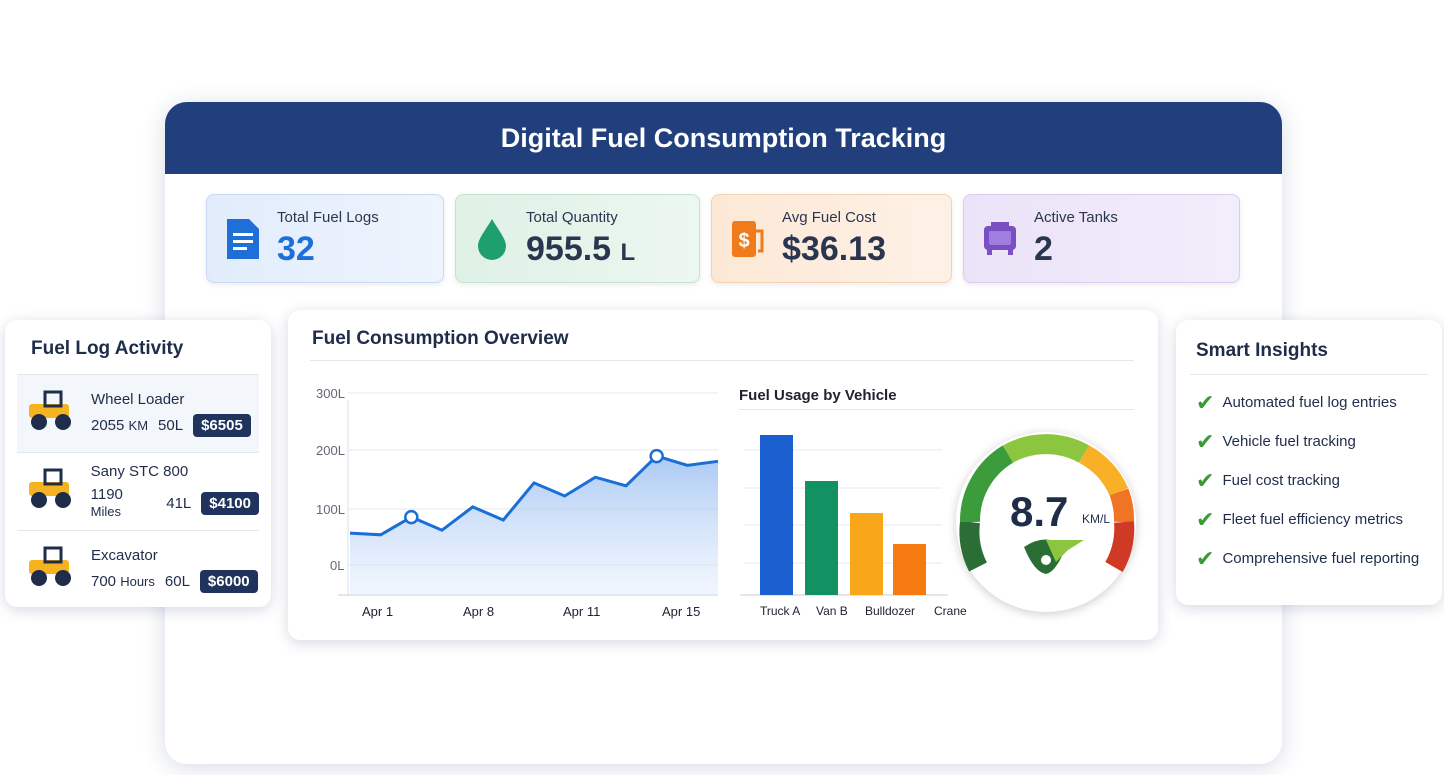  What do you see at coordinates (53, 413) in the screenshot?
I see `wheel-loader-icon` at bounding box center [53, 413].